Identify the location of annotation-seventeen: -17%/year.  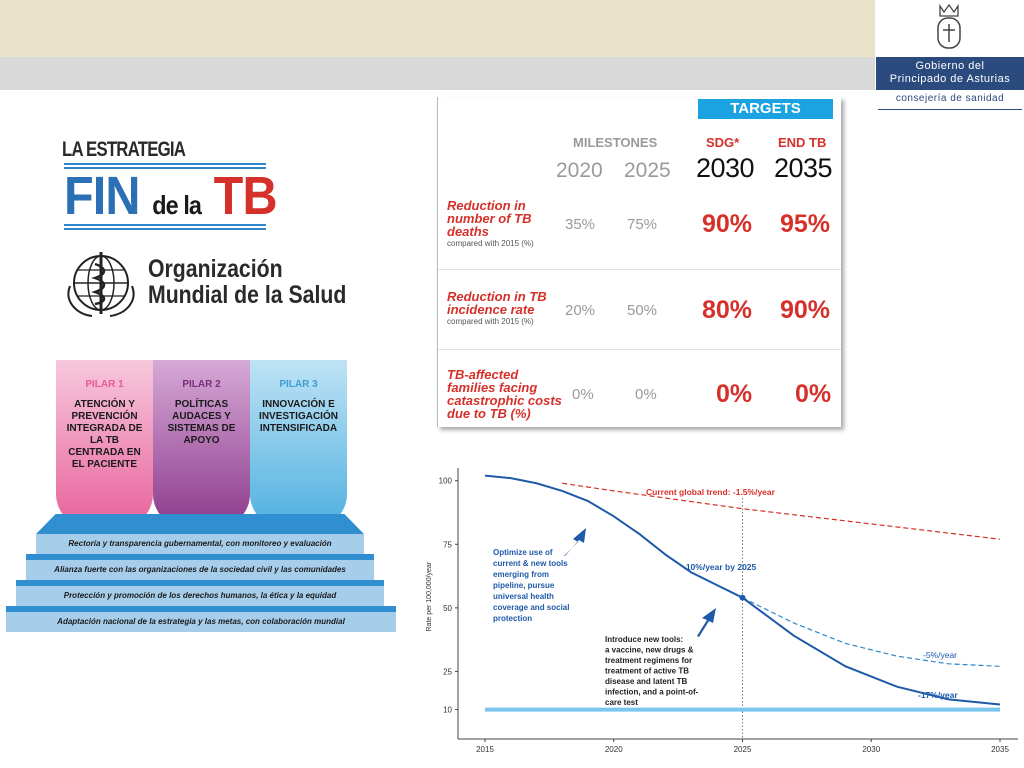
(938, 695).